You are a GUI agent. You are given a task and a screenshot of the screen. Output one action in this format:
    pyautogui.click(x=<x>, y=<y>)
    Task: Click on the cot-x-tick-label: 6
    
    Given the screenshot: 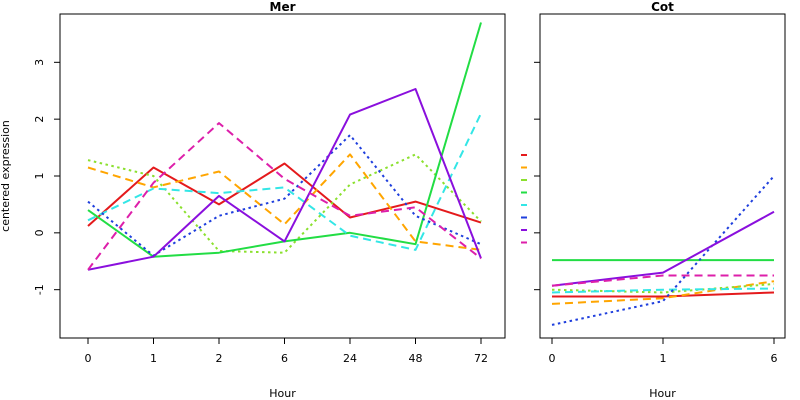 What is the action you would take?
    pyautogui.click(x=774, y=358)
    